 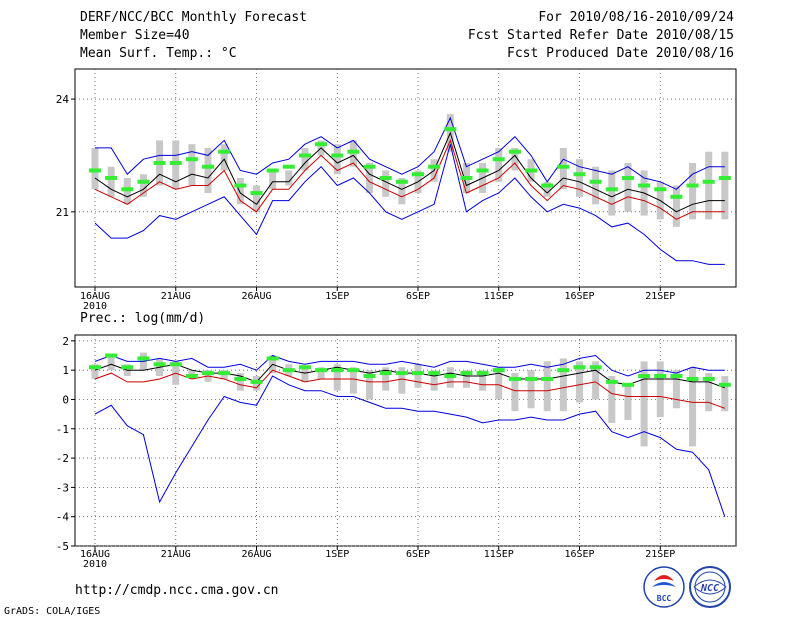 I want to click on source-url: http://cmdp.ncc.cma.gov.cn, so click(x=177, y=590).